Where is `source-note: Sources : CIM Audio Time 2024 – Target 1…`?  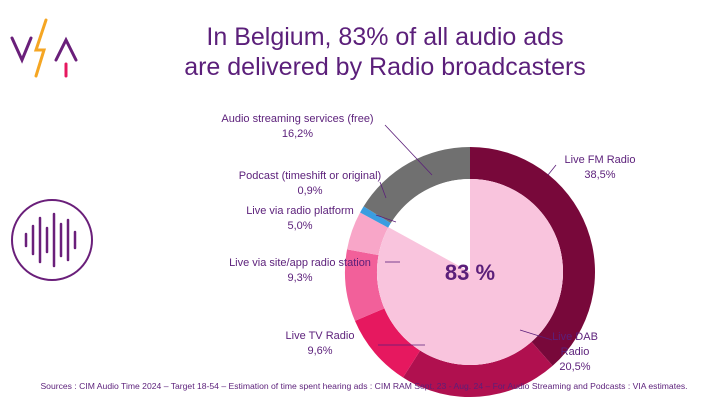
source-note: Sources : CIM Audio Time 2024 – Target 1… is located at coordinates (364, 386).